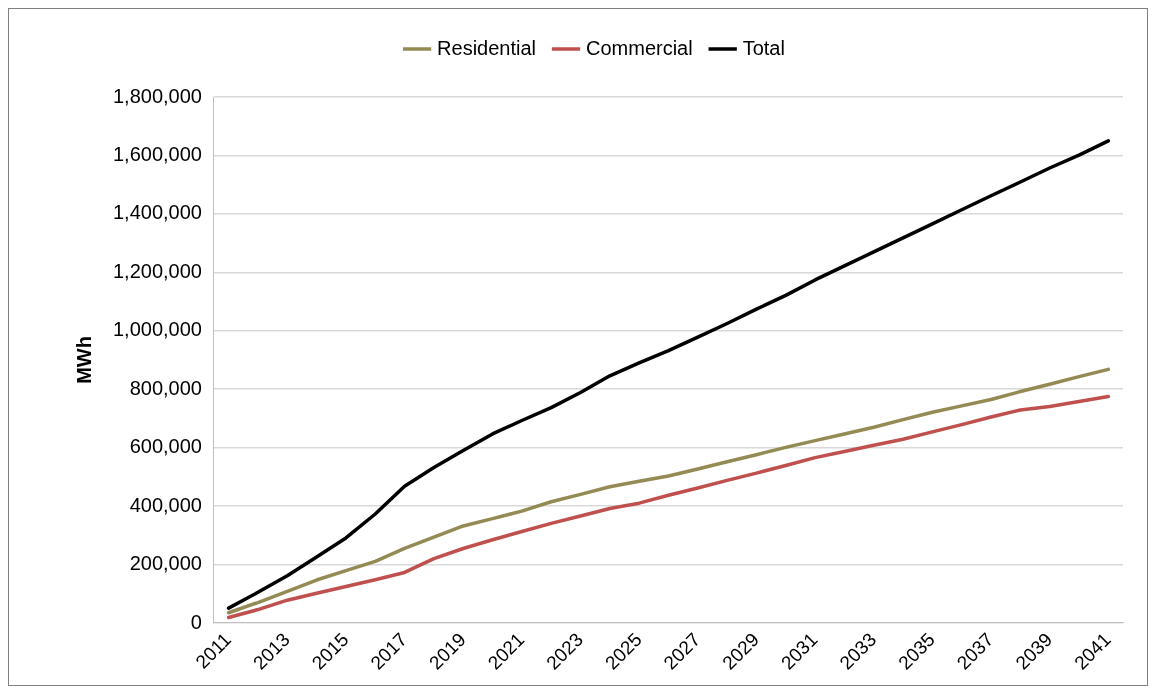 This screenshot has height=694, width=1156. I want to click on y-tick-label: 1,600,000, so click(157, 153).